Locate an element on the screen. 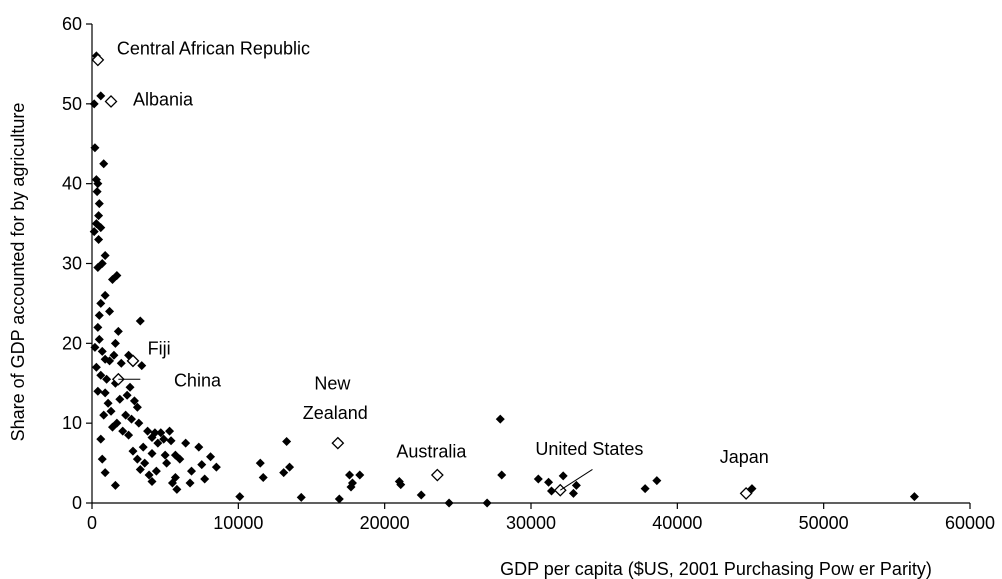  y-tick-label: 10 is located at coordinates (72, 423).